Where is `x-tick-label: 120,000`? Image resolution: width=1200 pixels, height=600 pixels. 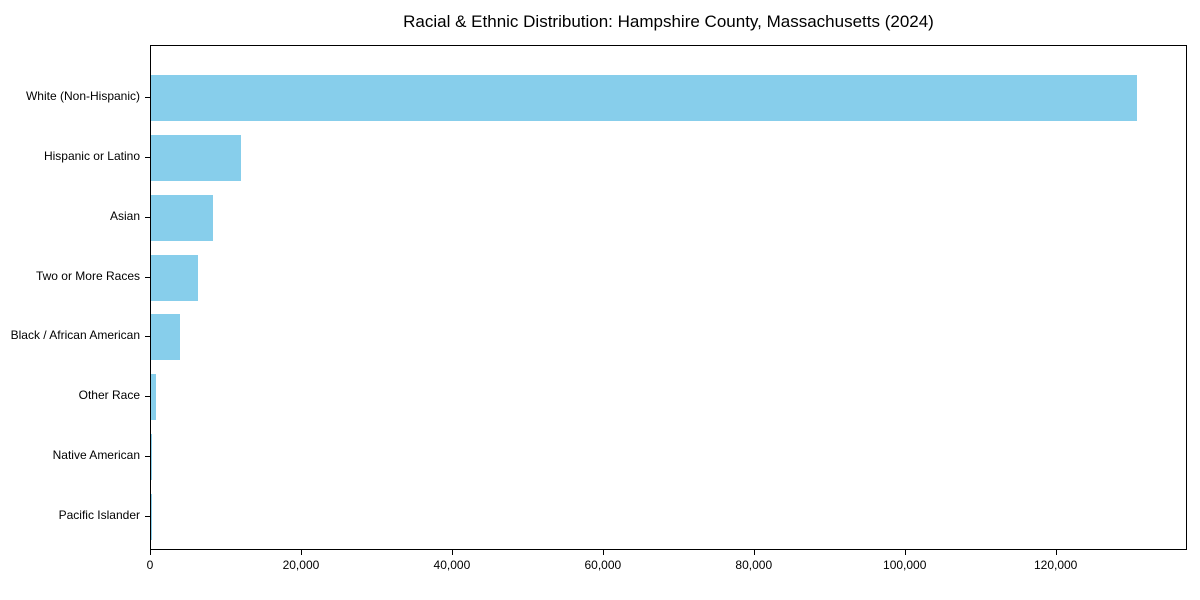
x-tick-label: 120,000 is located at coordinates (1055, 565).